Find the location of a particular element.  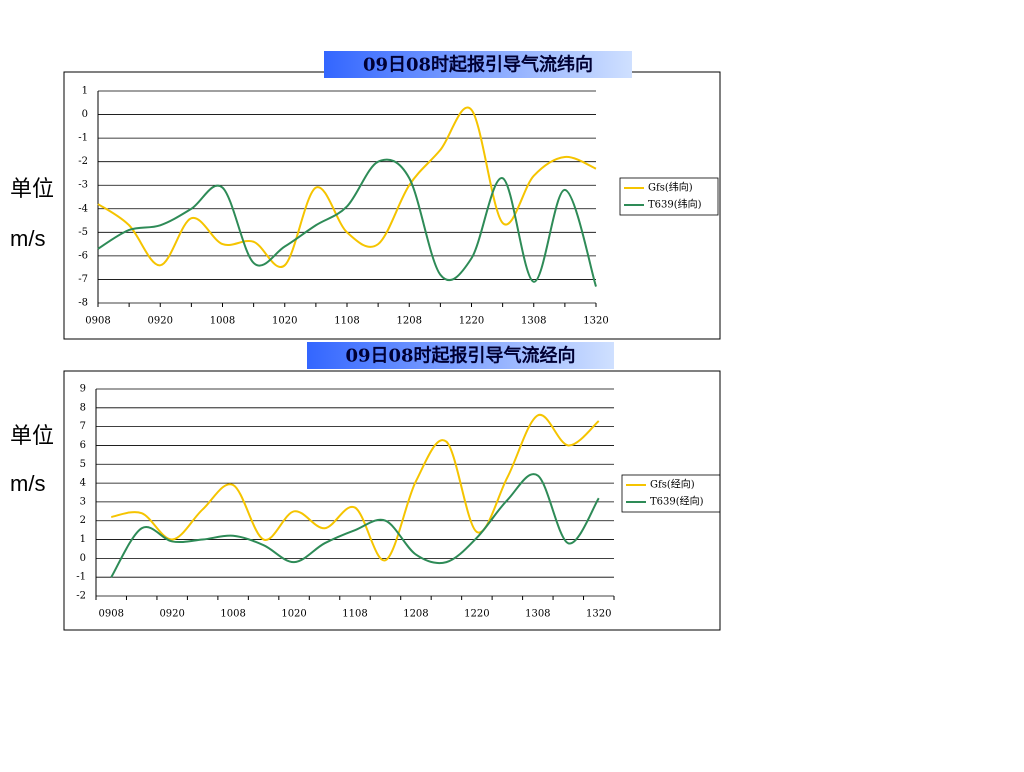

y-tick-label: -7 is located at coordinates (83, 279).